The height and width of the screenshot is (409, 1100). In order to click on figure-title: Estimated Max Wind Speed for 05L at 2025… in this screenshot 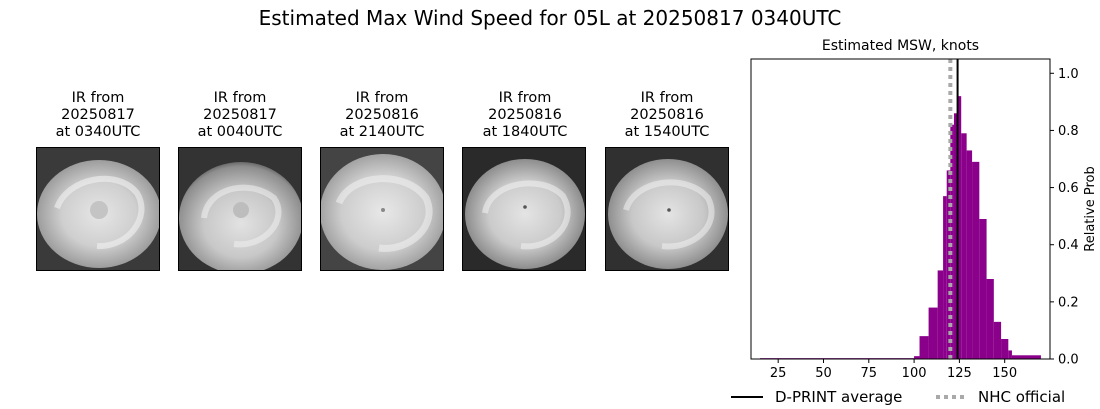, I will do `click(550, 18)`.